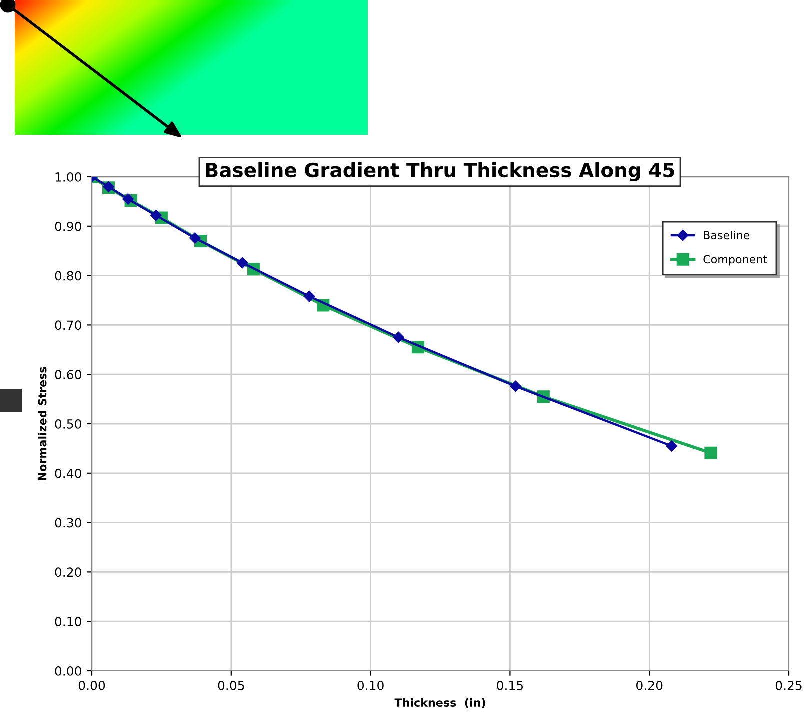 The width and height of the screenshot is (806, 723). Describe the element at coordinates (68, 671) in the screenshot. I see `y-tick-label: 0.00` at that location.